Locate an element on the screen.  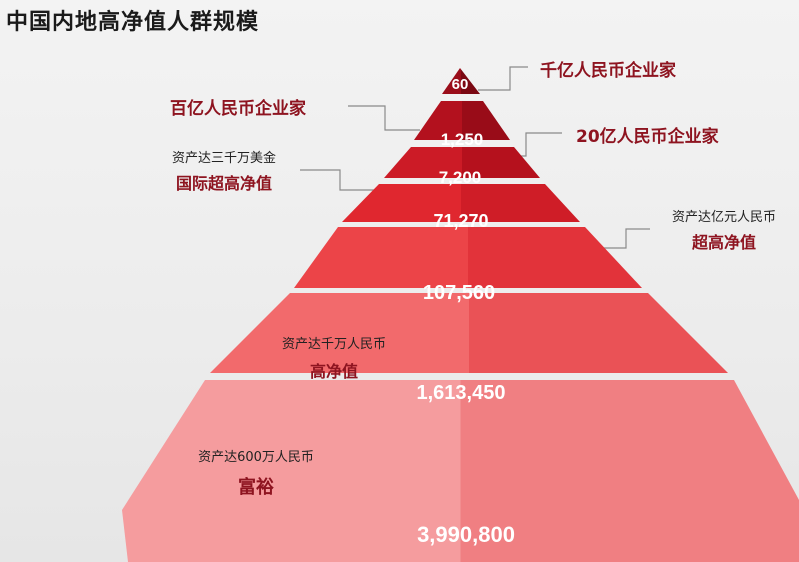
group-yiyuan: 资产达亿元人民币 超高净值 is located at coordinates (724, 229).